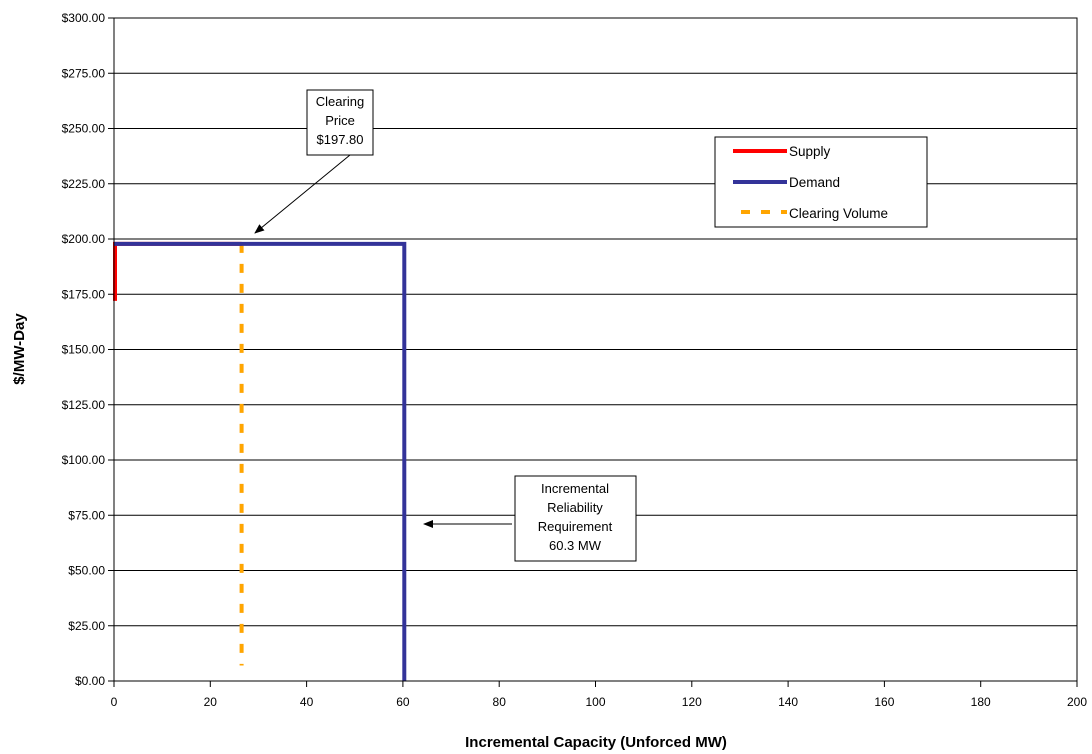 The height and width of the screenshot is (754, 1092). Describe the element at coordinates (575, 507) in the screenshot. I see `annotation-line: Reliability` at that location.